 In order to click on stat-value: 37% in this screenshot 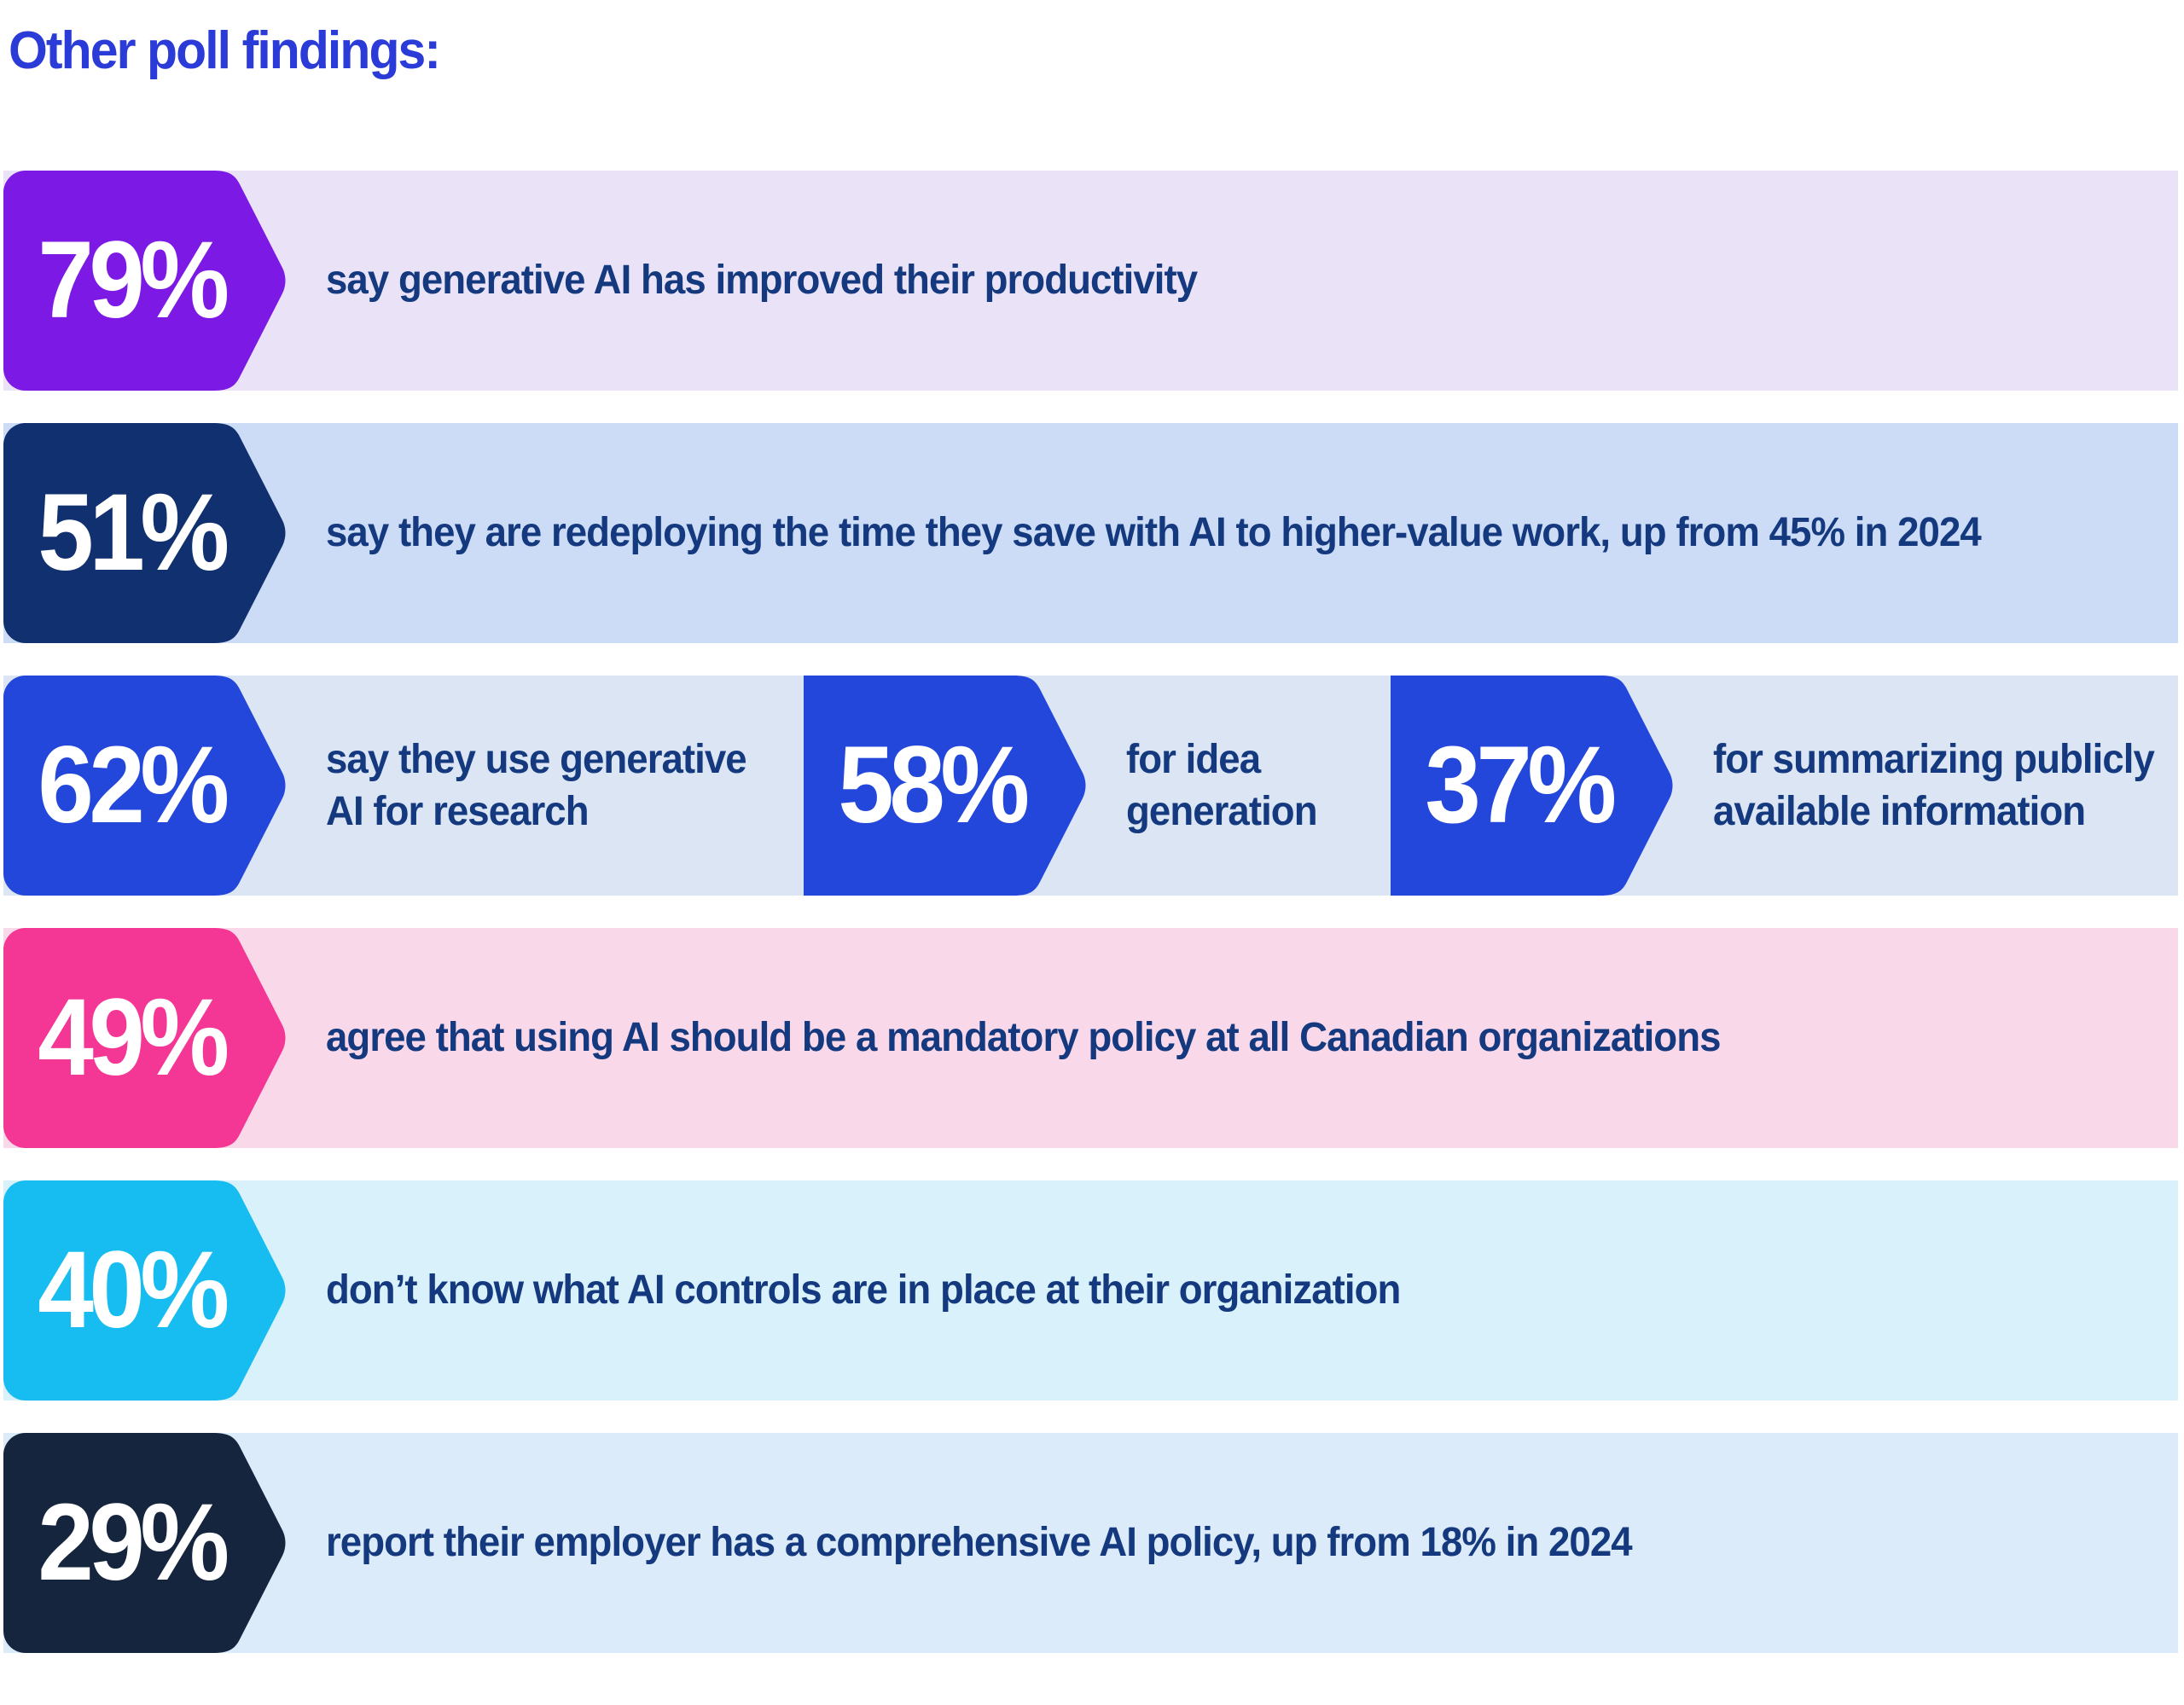, I will do `click(1522, 785)`.